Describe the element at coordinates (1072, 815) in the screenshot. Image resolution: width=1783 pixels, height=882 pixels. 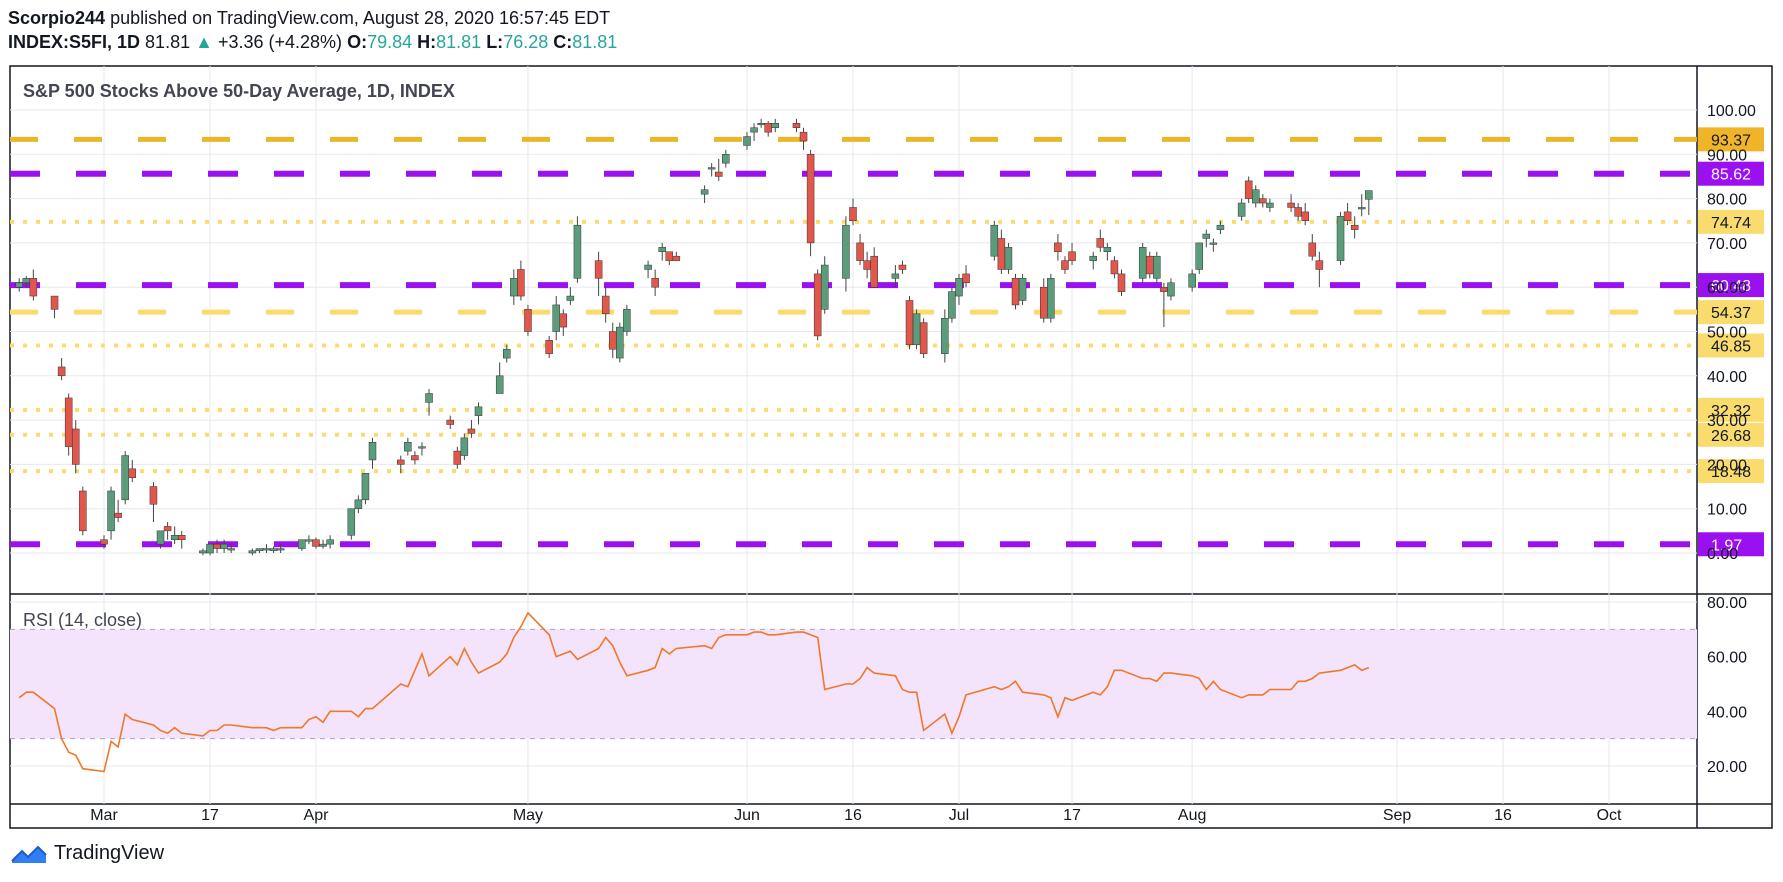
I see `x-tick-label: 17` at that location.